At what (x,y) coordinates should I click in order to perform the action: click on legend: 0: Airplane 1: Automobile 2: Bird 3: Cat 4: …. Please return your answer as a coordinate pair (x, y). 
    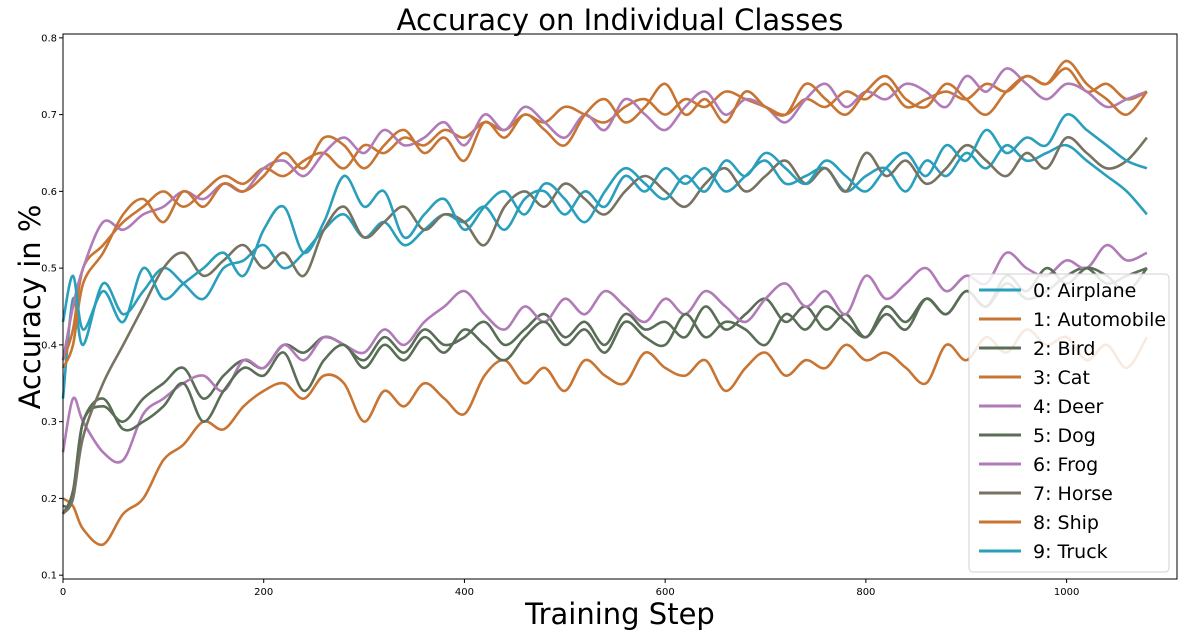
    Looking at the image, I should click on (1069, 423).